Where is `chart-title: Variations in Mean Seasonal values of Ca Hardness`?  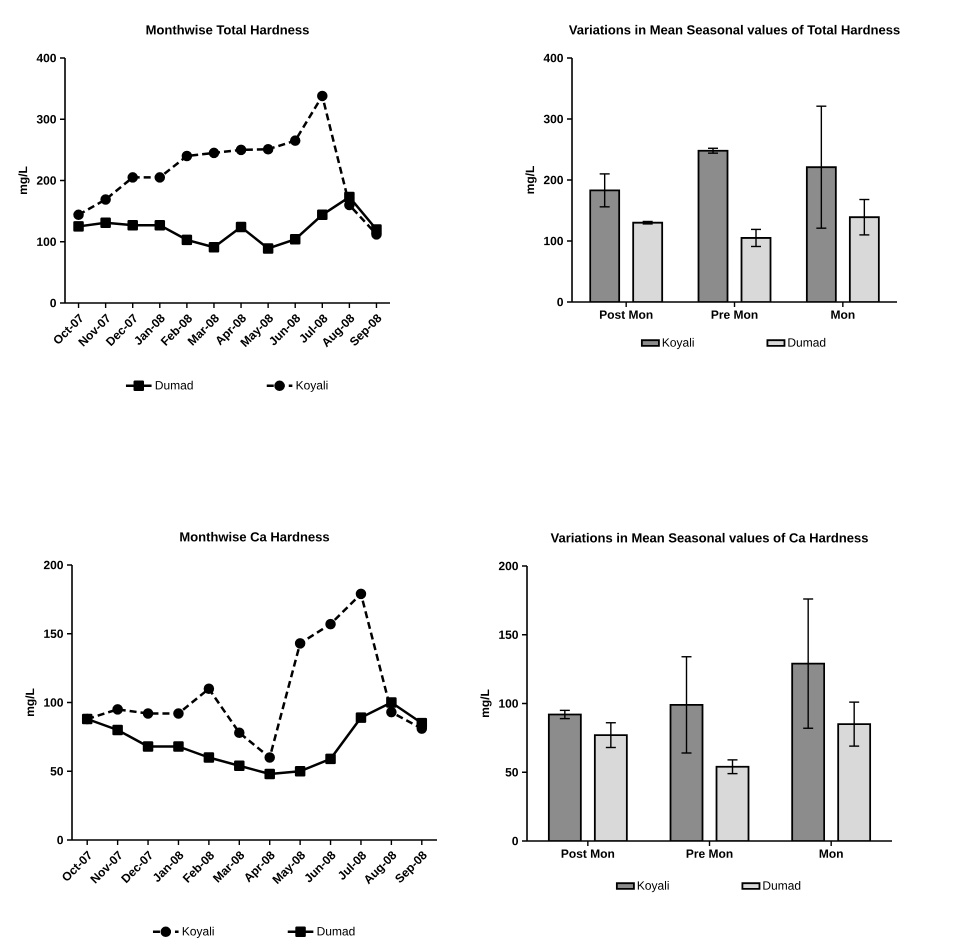 chart-title: Variations in Mean Seasonal values of Ca Hardness is located at coordinates (709, 537).